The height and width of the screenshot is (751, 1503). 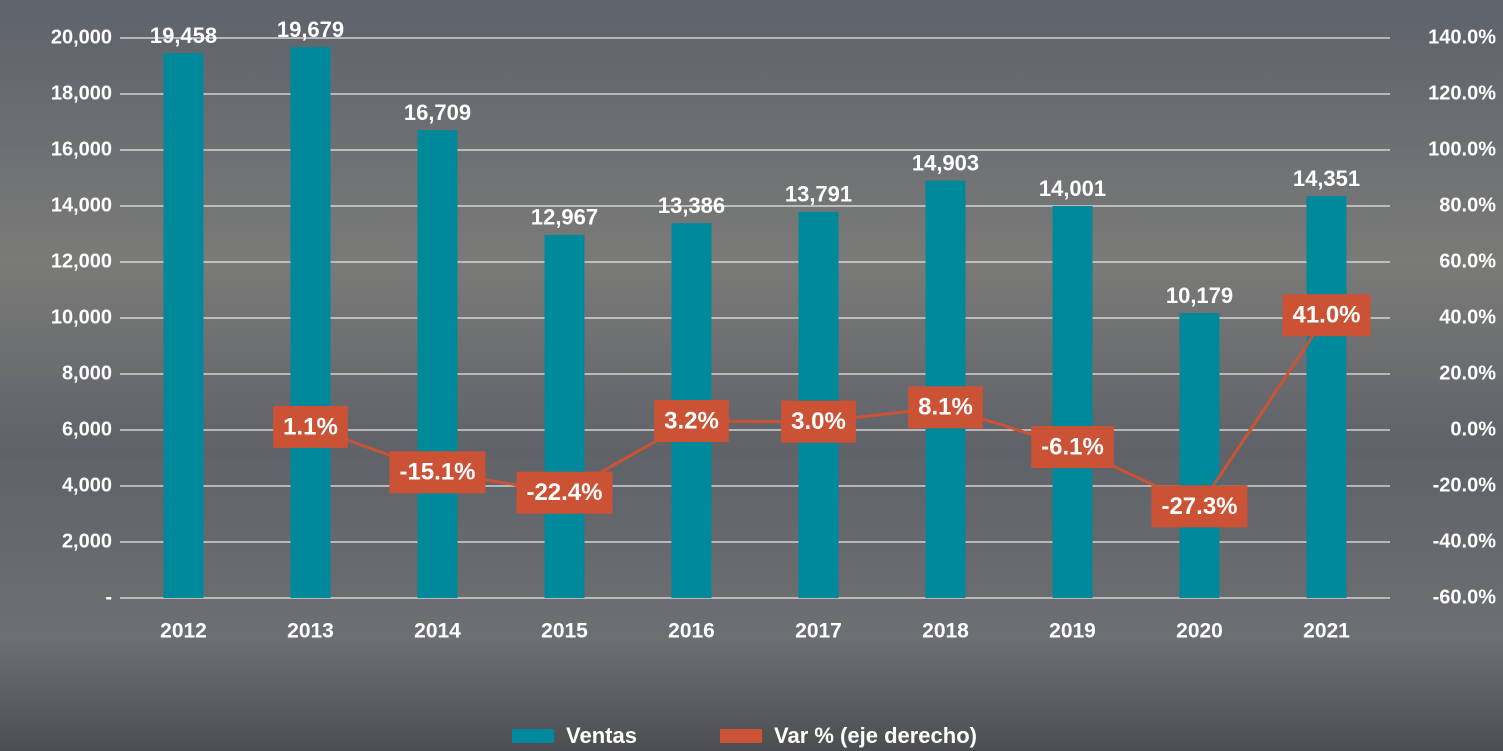 I want to click on y2-tick-label: -40.0%, so click(x=1465, y=541).